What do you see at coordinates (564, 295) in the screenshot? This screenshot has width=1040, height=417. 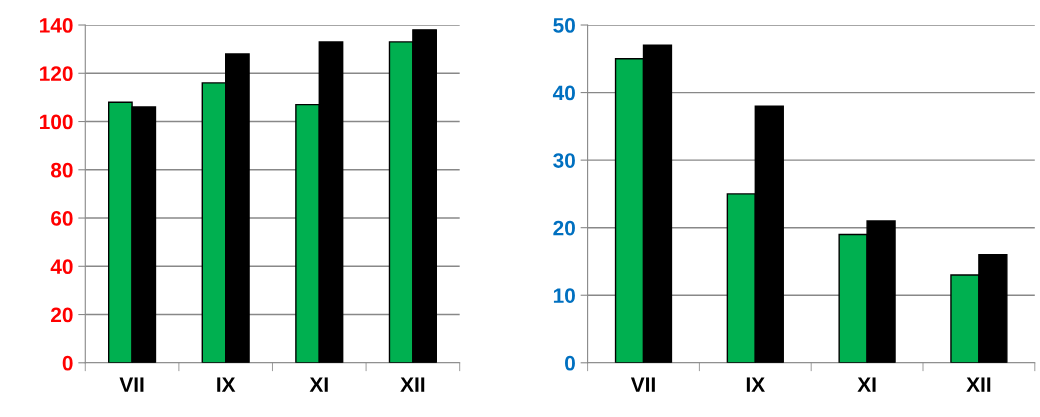 I see `y-tick-label: 10` at bounding box center [564, 295].